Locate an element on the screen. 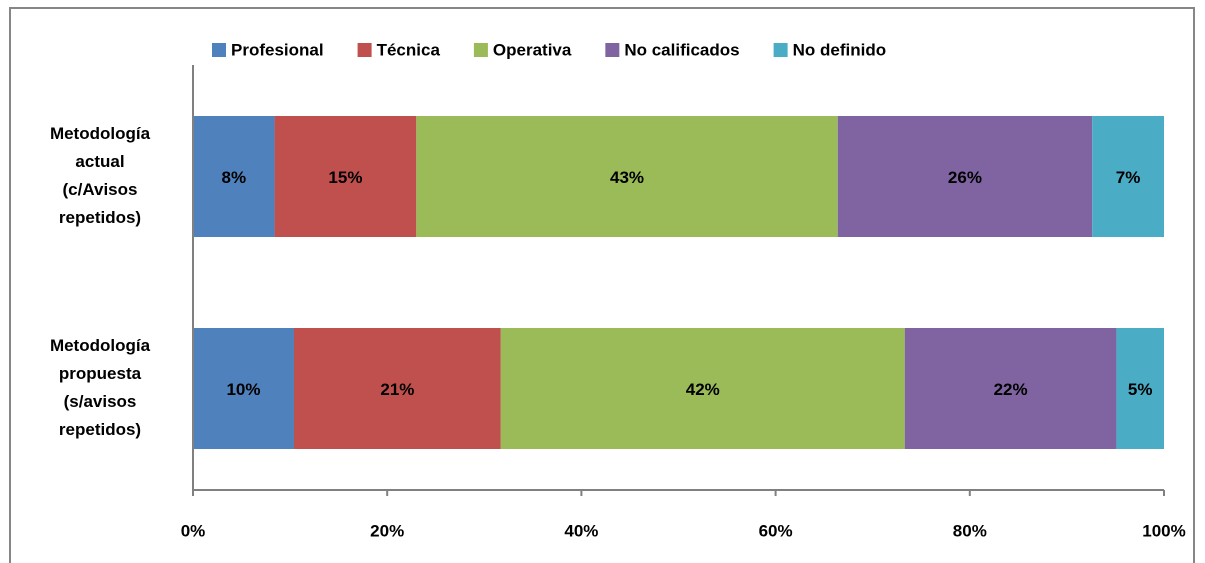 Image resolution: width=1205 pixels, height=563 pixels. data-label: 15% is located at coordinates (345, 177).